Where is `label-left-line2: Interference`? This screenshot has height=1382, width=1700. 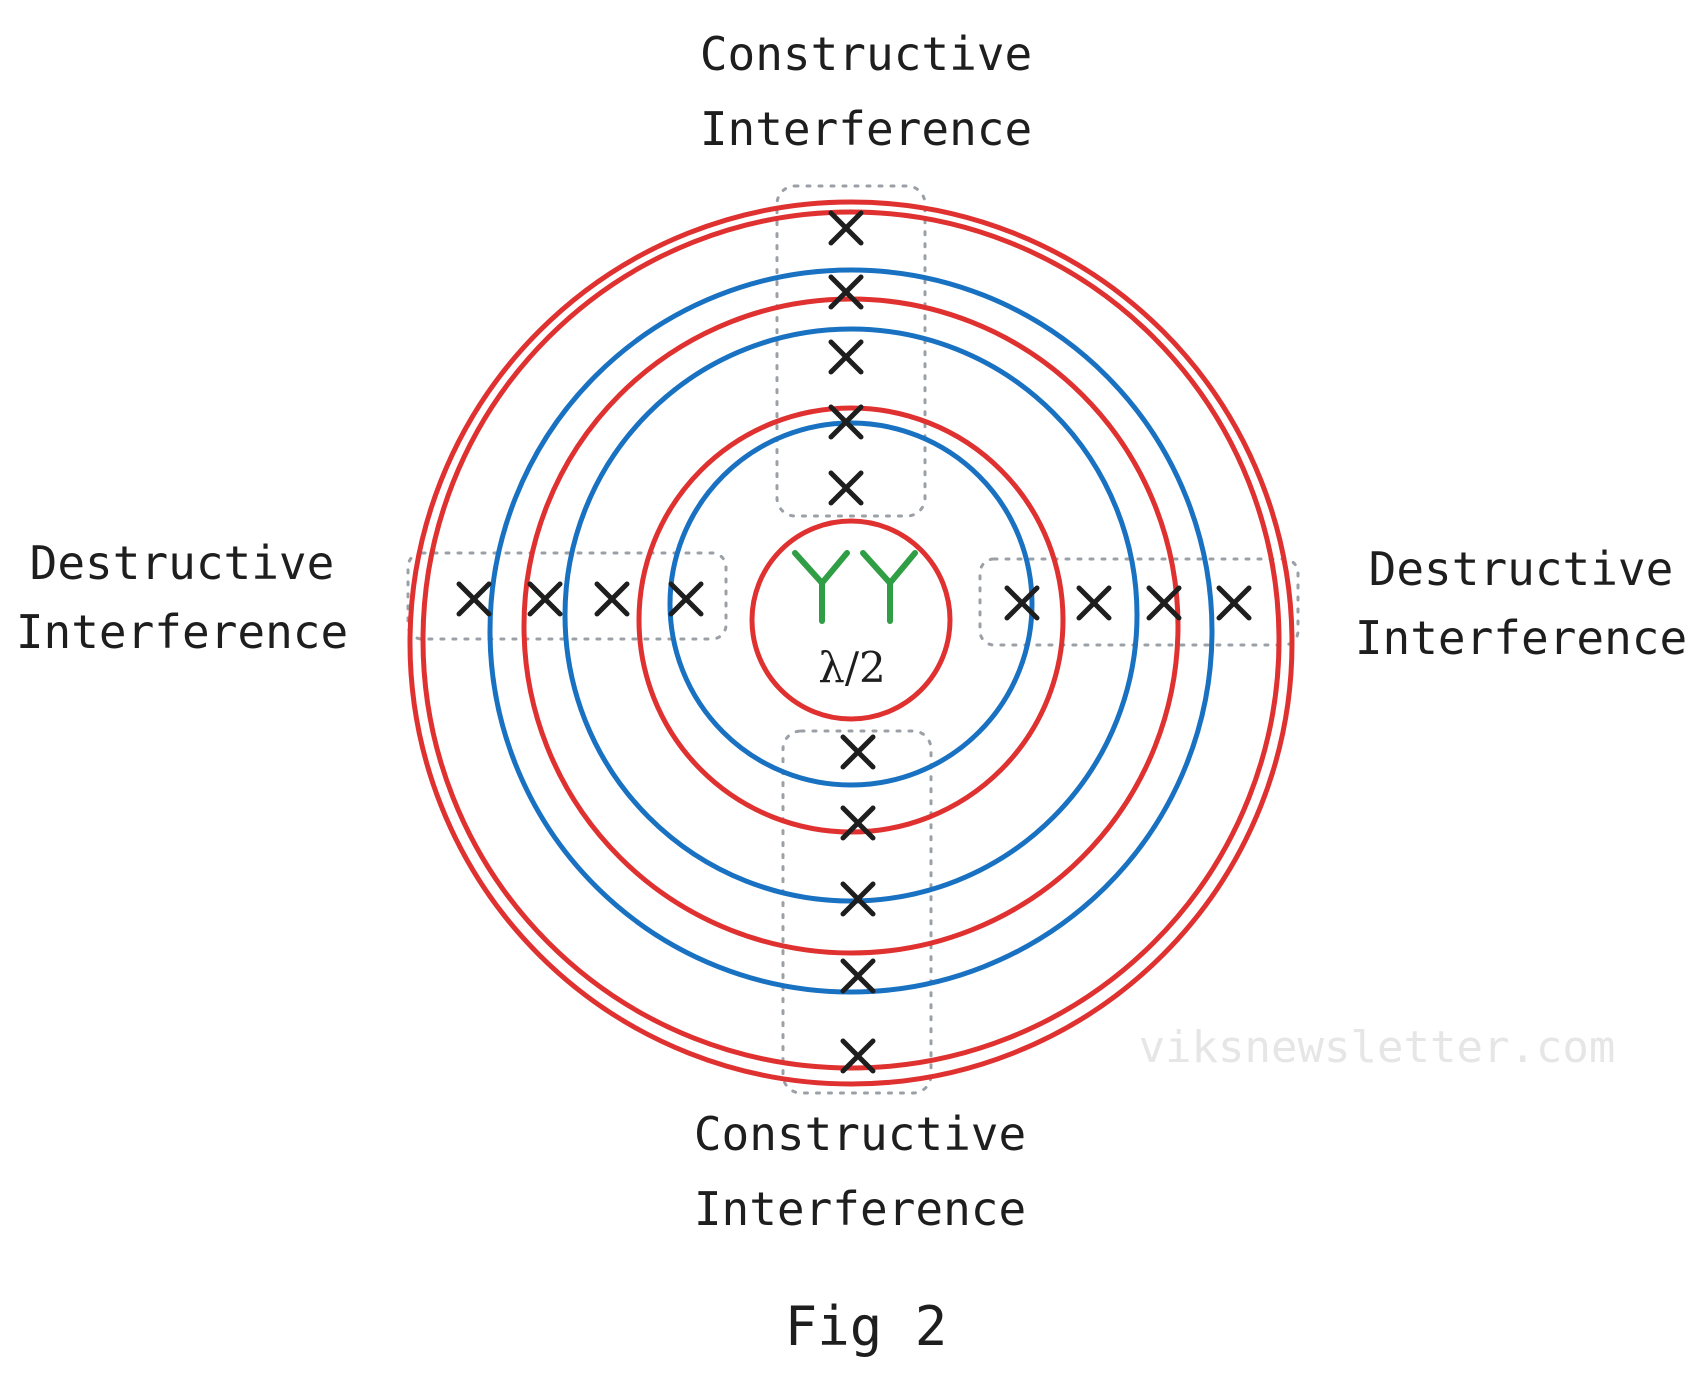
label-left-line2: Interference is located at coordinates (182, 632).